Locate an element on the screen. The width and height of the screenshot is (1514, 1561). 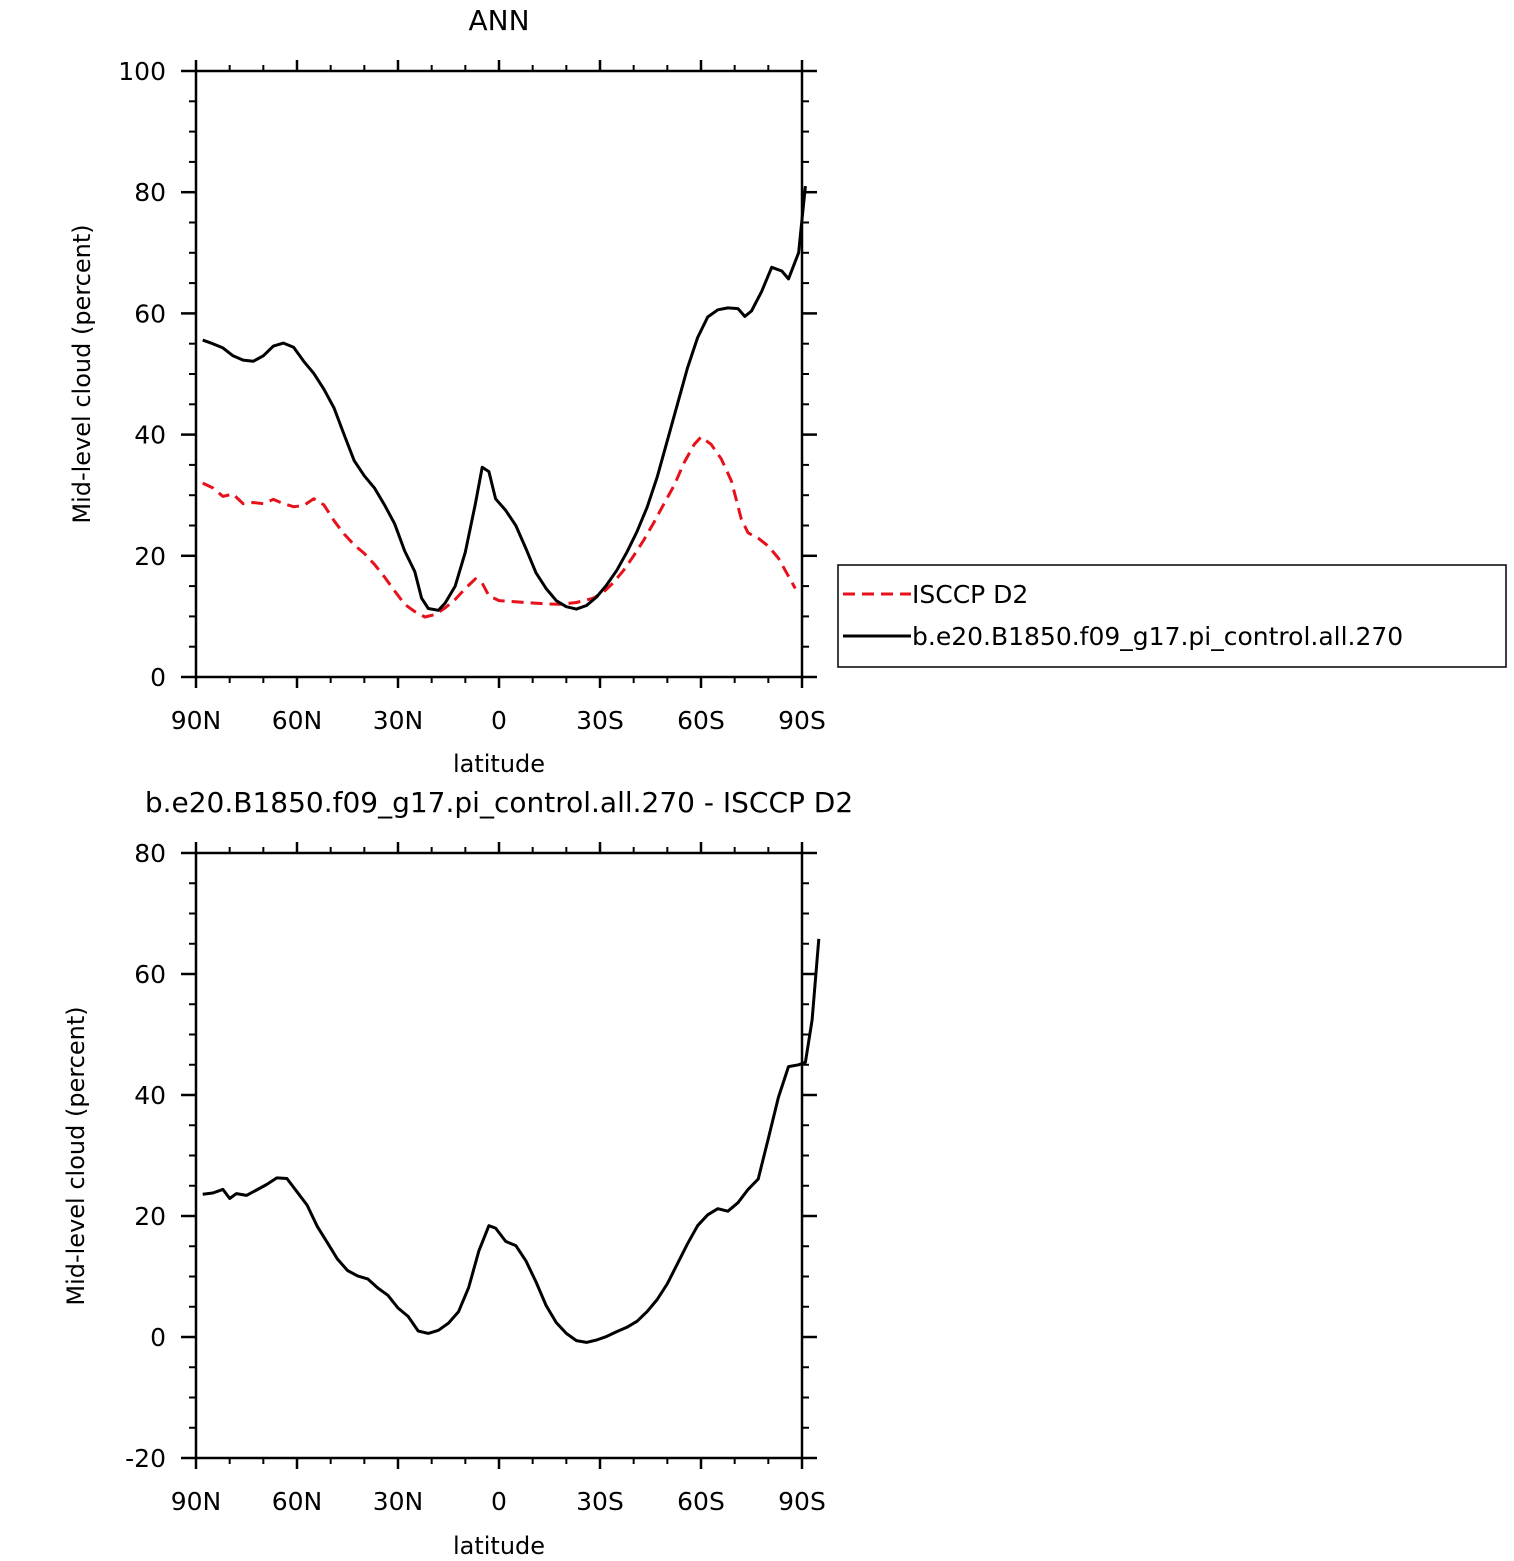
series-line-isccp is located at coordinates (499, 527).